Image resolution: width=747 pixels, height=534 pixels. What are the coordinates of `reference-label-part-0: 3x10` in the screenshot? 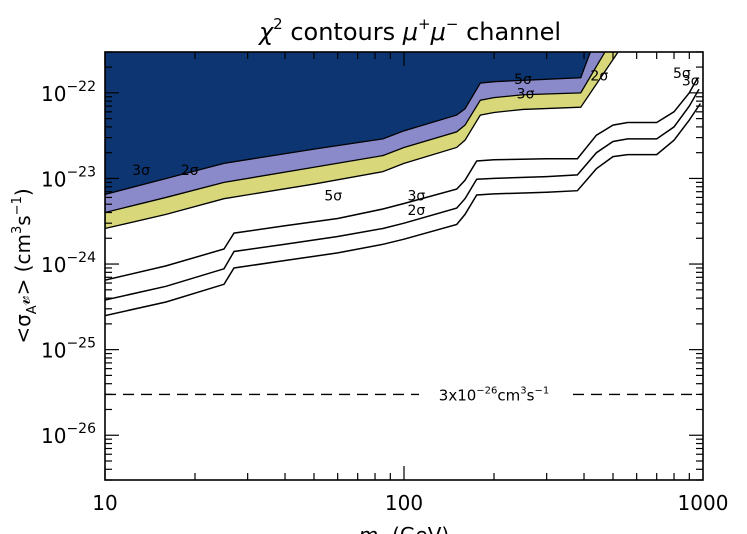 It's located at (458, 395).